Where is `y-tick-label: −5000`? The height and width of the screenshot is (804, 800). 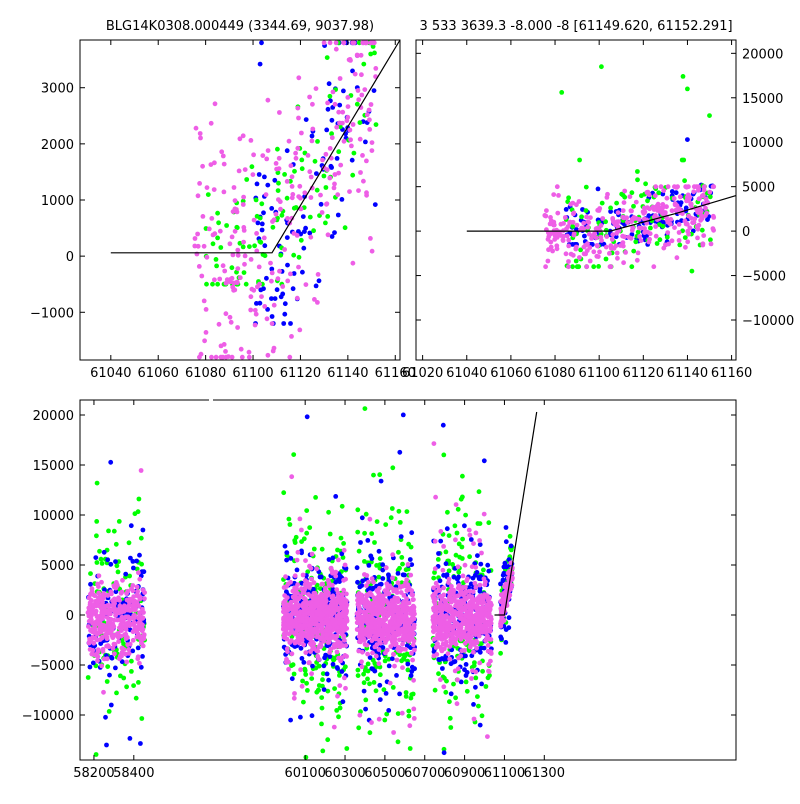
y-tick-label: −5000 is located at coordinates (52, 666).